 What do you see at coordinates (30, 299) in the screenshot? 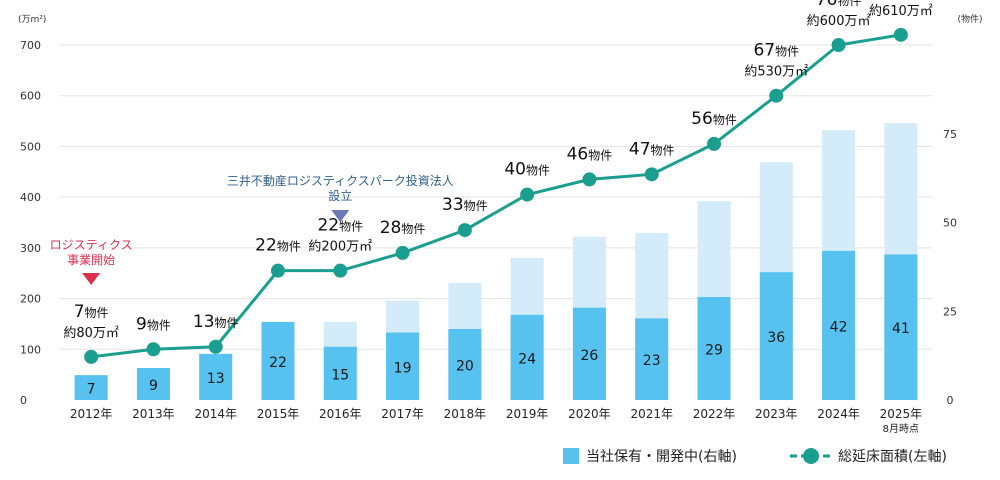
I see `left-tick-label: 200` at bounding box center [30, 299].